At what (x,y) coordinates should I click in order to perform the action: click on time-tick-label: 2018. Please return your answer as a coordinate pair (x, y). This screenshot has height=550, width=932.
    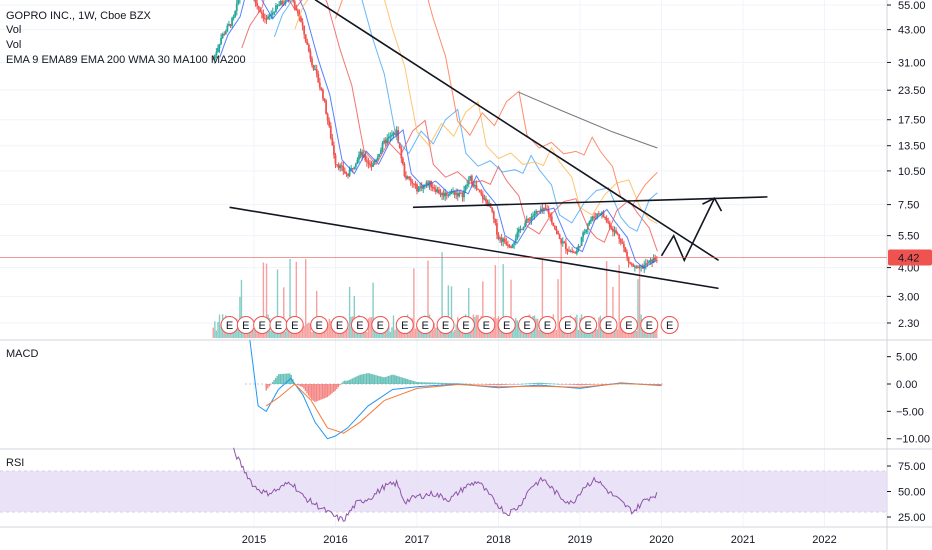
    Looking at the image, I should click on (498, 540).